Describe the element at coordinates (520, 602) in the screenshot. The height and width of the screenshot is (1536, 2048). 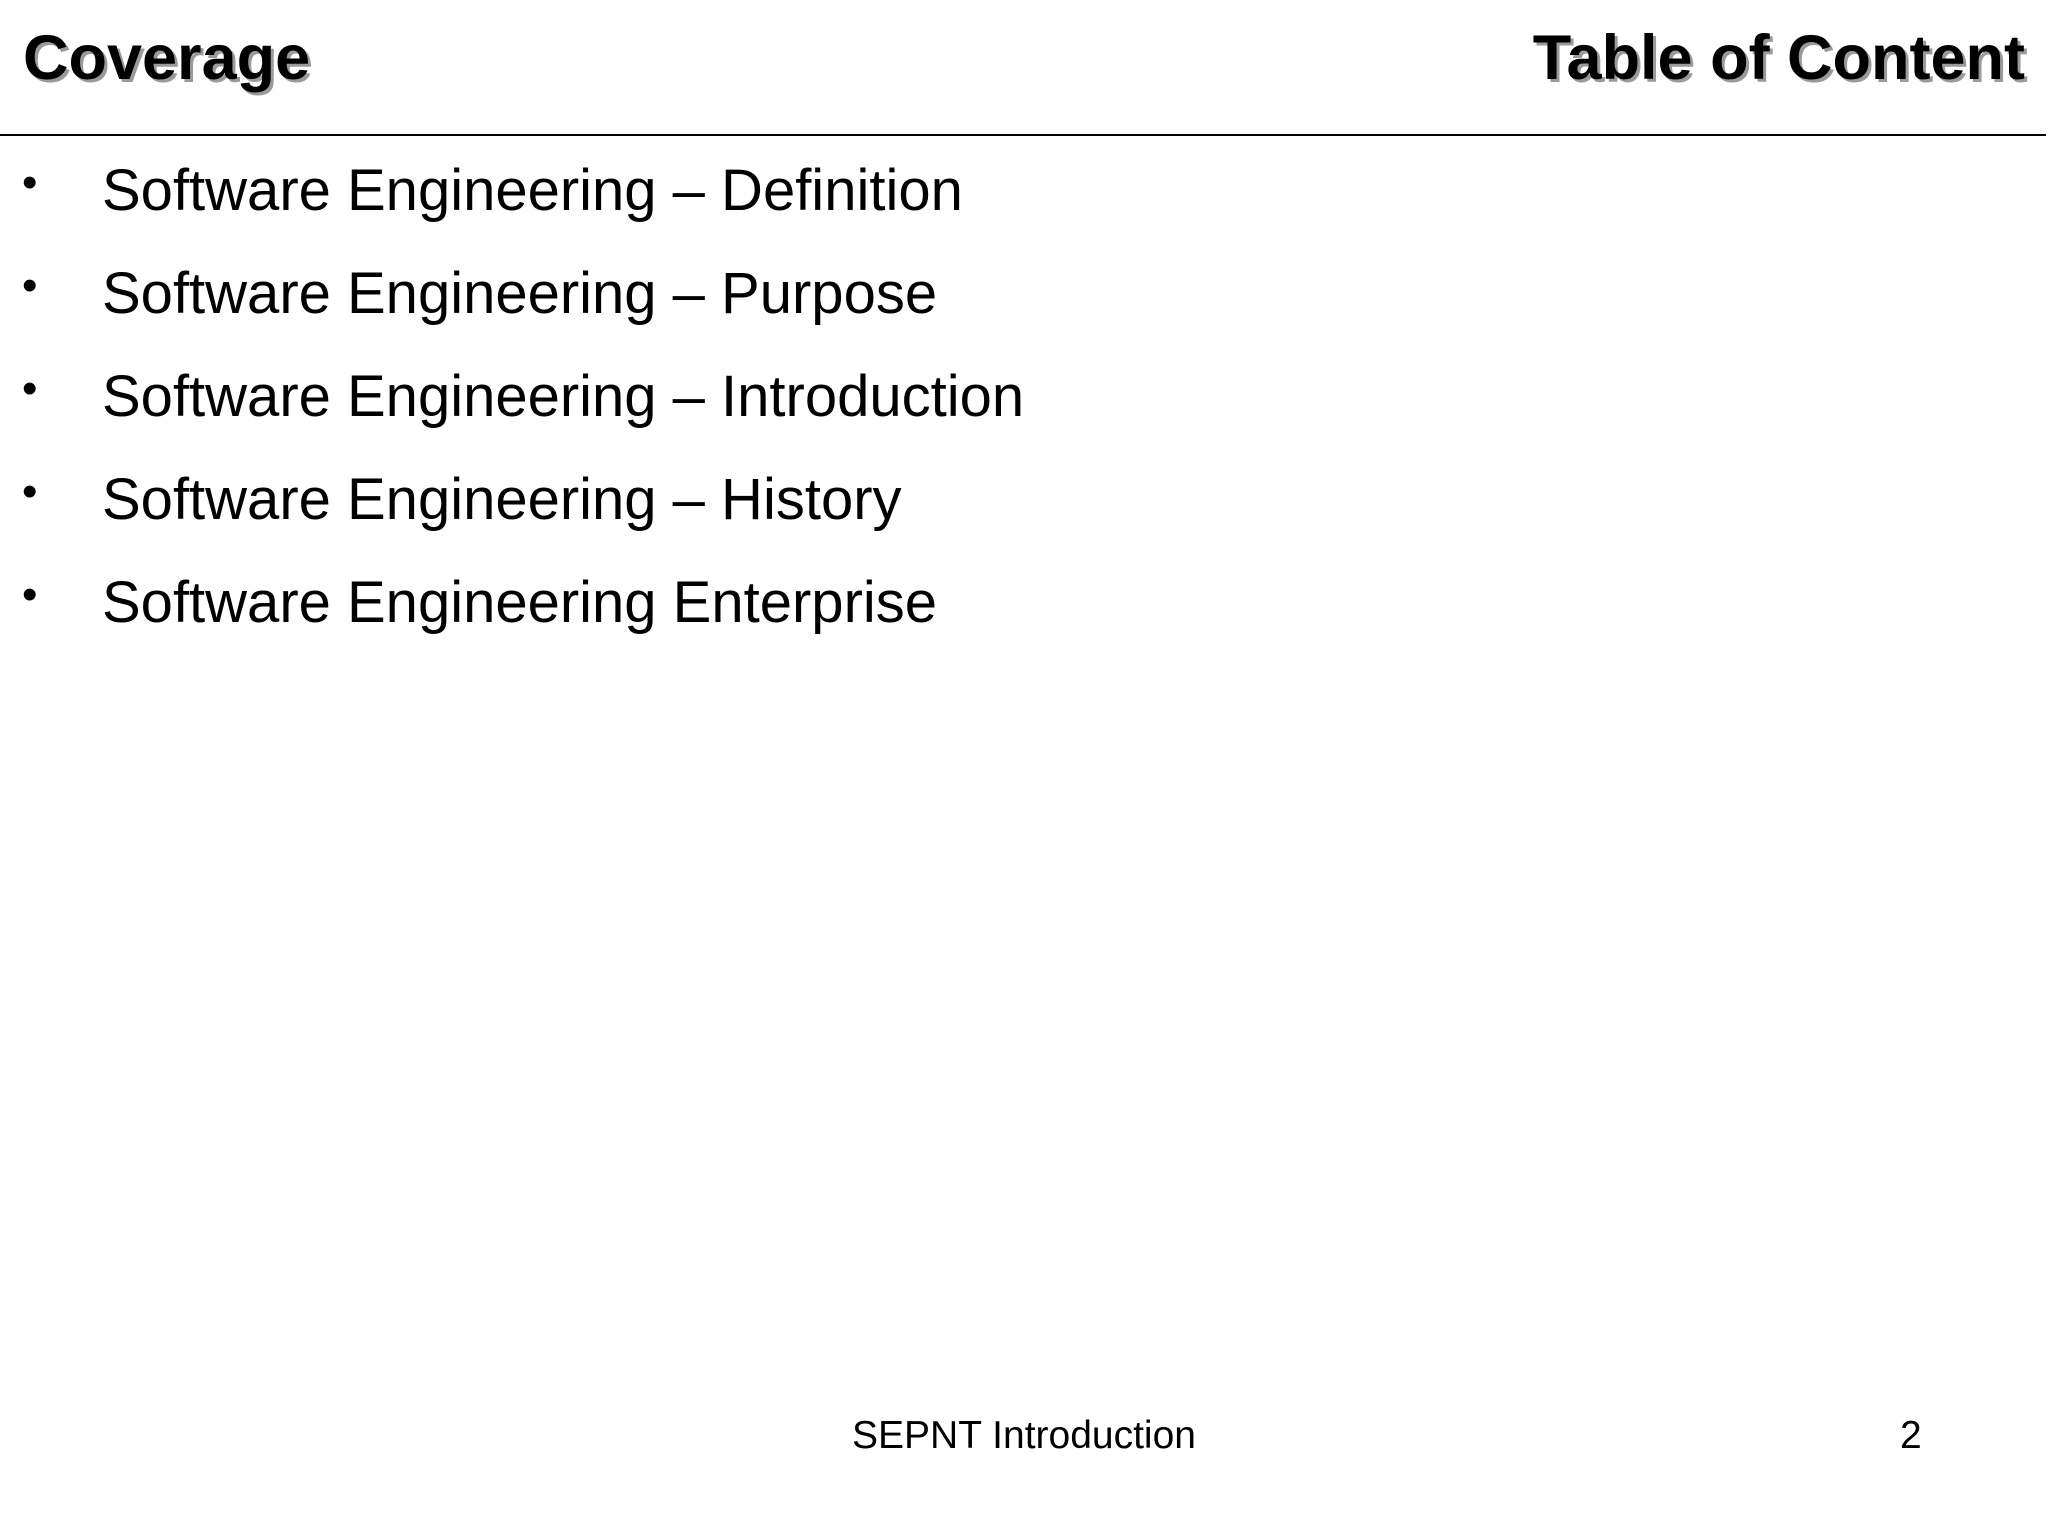
I see `bullet-text: Software Engineering Enterprise` at that location.